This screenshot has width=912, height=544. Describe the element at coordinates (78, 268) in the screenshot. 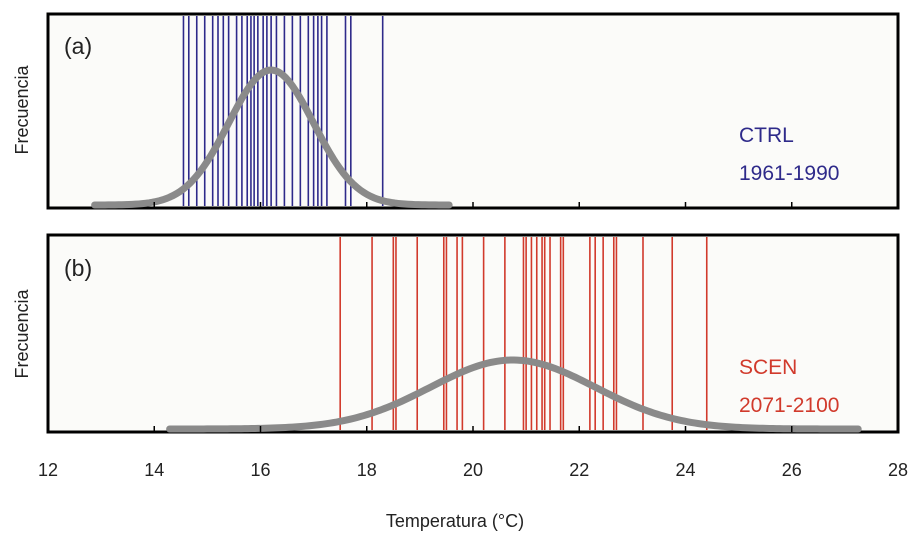

I see `panel-b-tag: (b)` at that location.